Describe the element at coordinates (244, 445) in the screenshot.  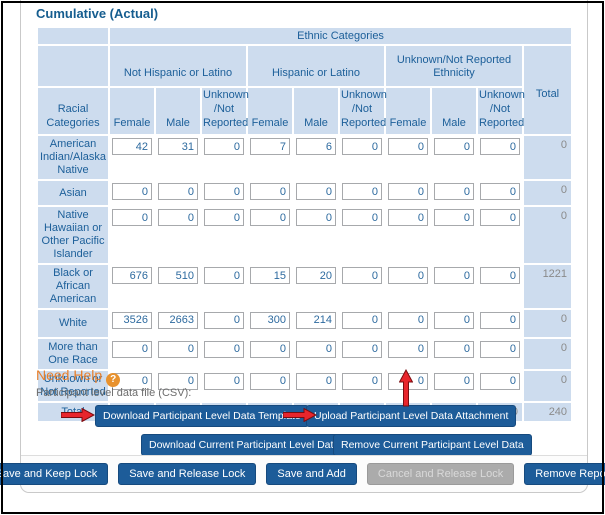
I see `download-current-button: Download Current Participant Level Data` at that location.